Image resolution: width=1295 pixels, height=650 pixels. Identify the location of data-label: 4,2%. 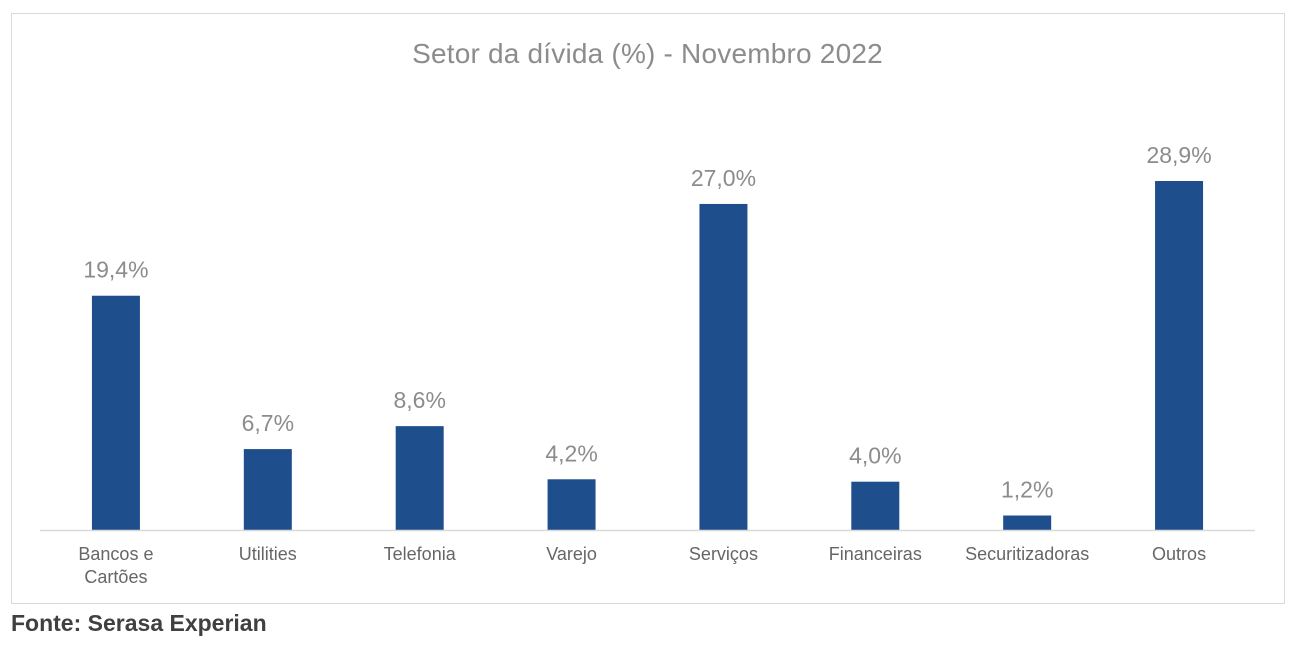
(571, 453).